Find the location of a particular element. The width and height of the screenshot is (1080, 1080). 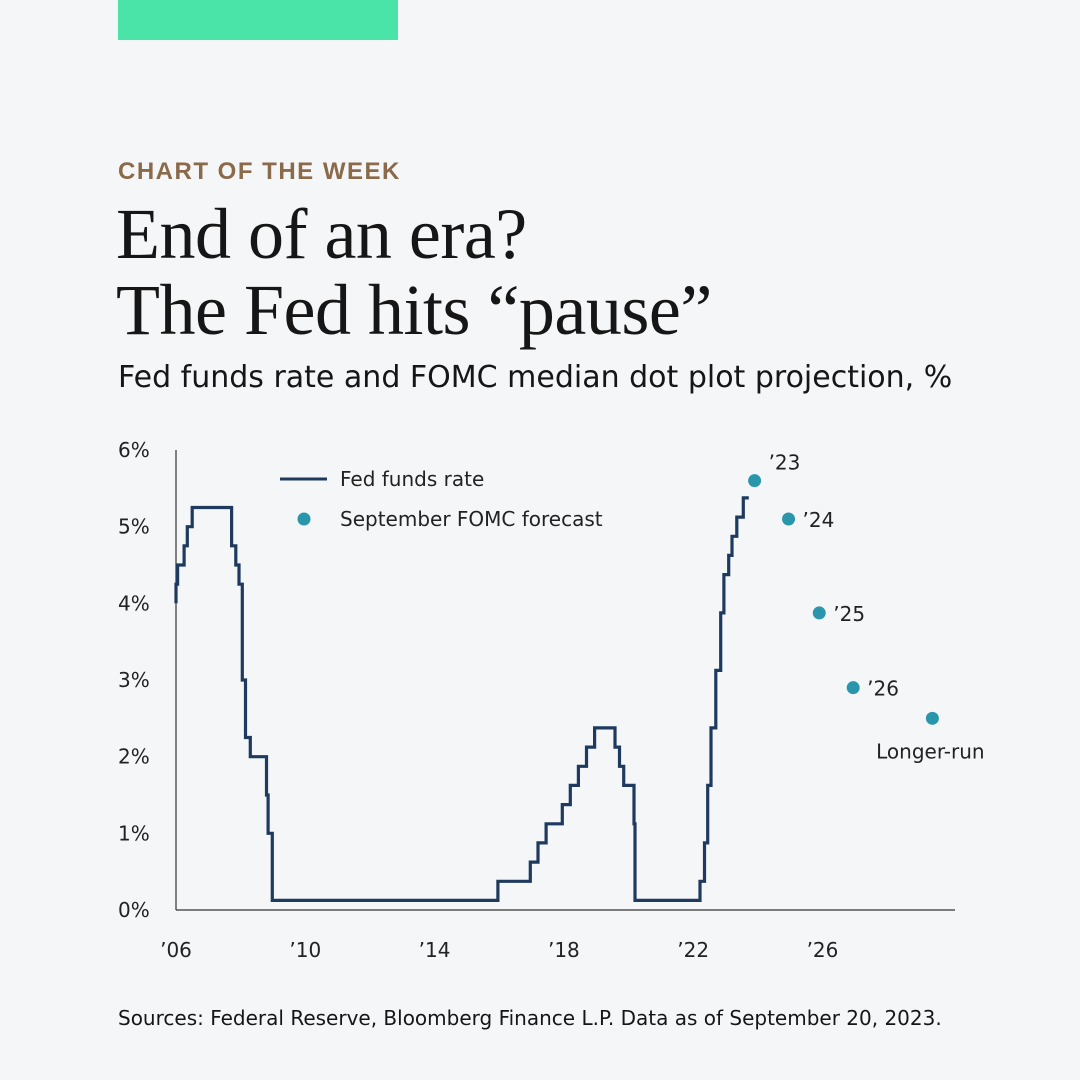

y-tick-label: 1% is located at coordinates (134, 833).